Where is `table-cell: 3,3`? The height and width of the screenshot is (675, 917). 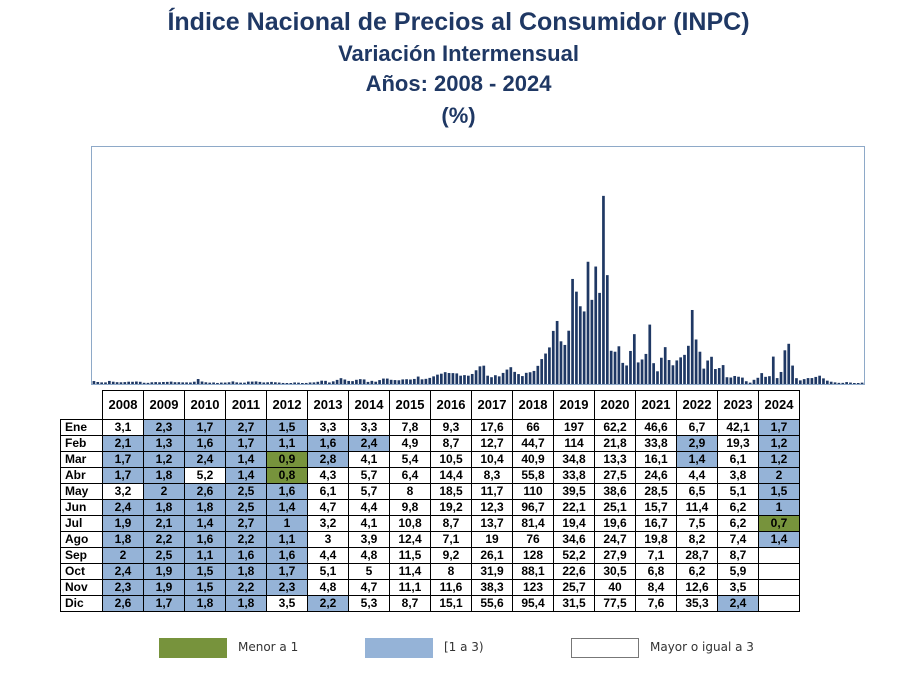
table-cell: 3,3 is located at coordinates (369, 427).